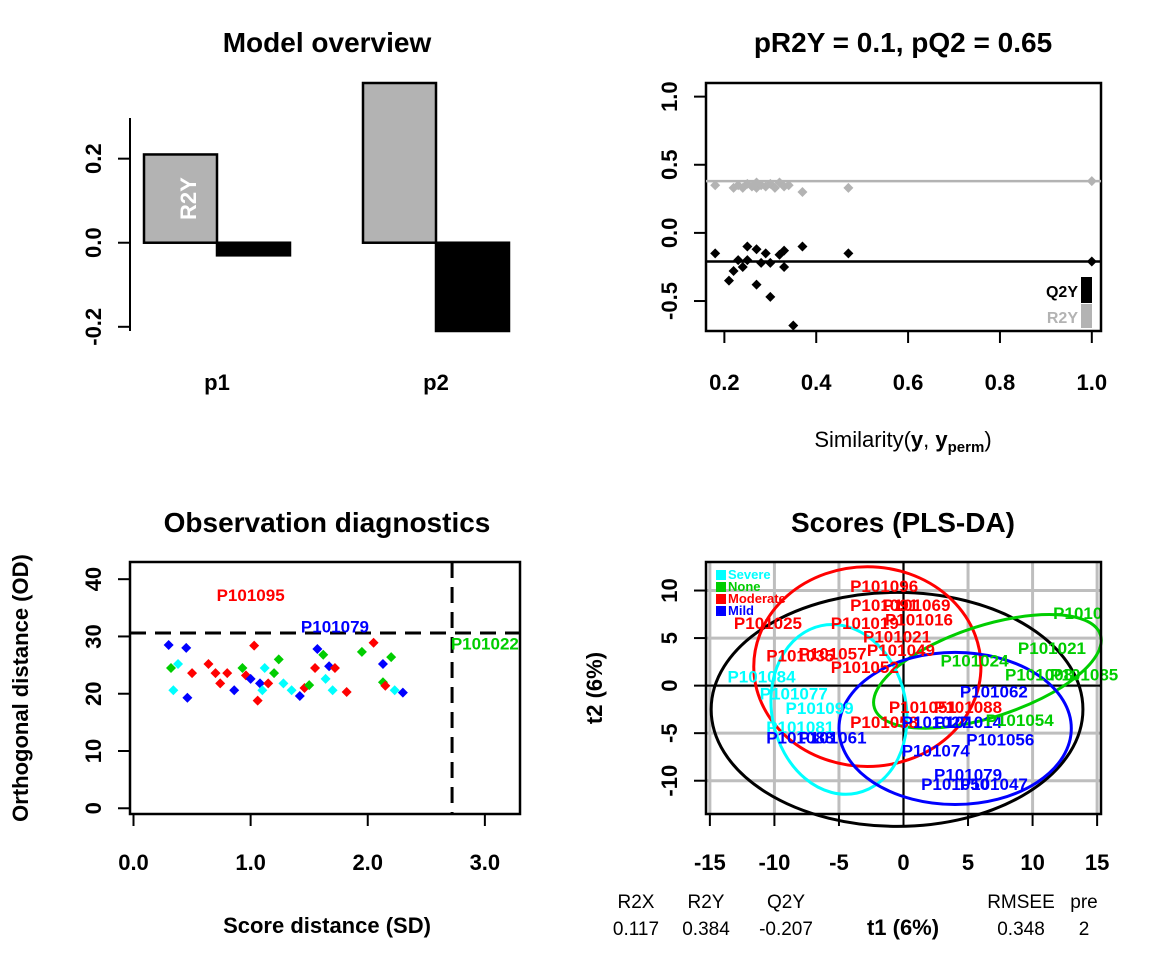  Describe the element at coordinates (884, 586) in the screenshot. I see `score-label: P101096` at that location.